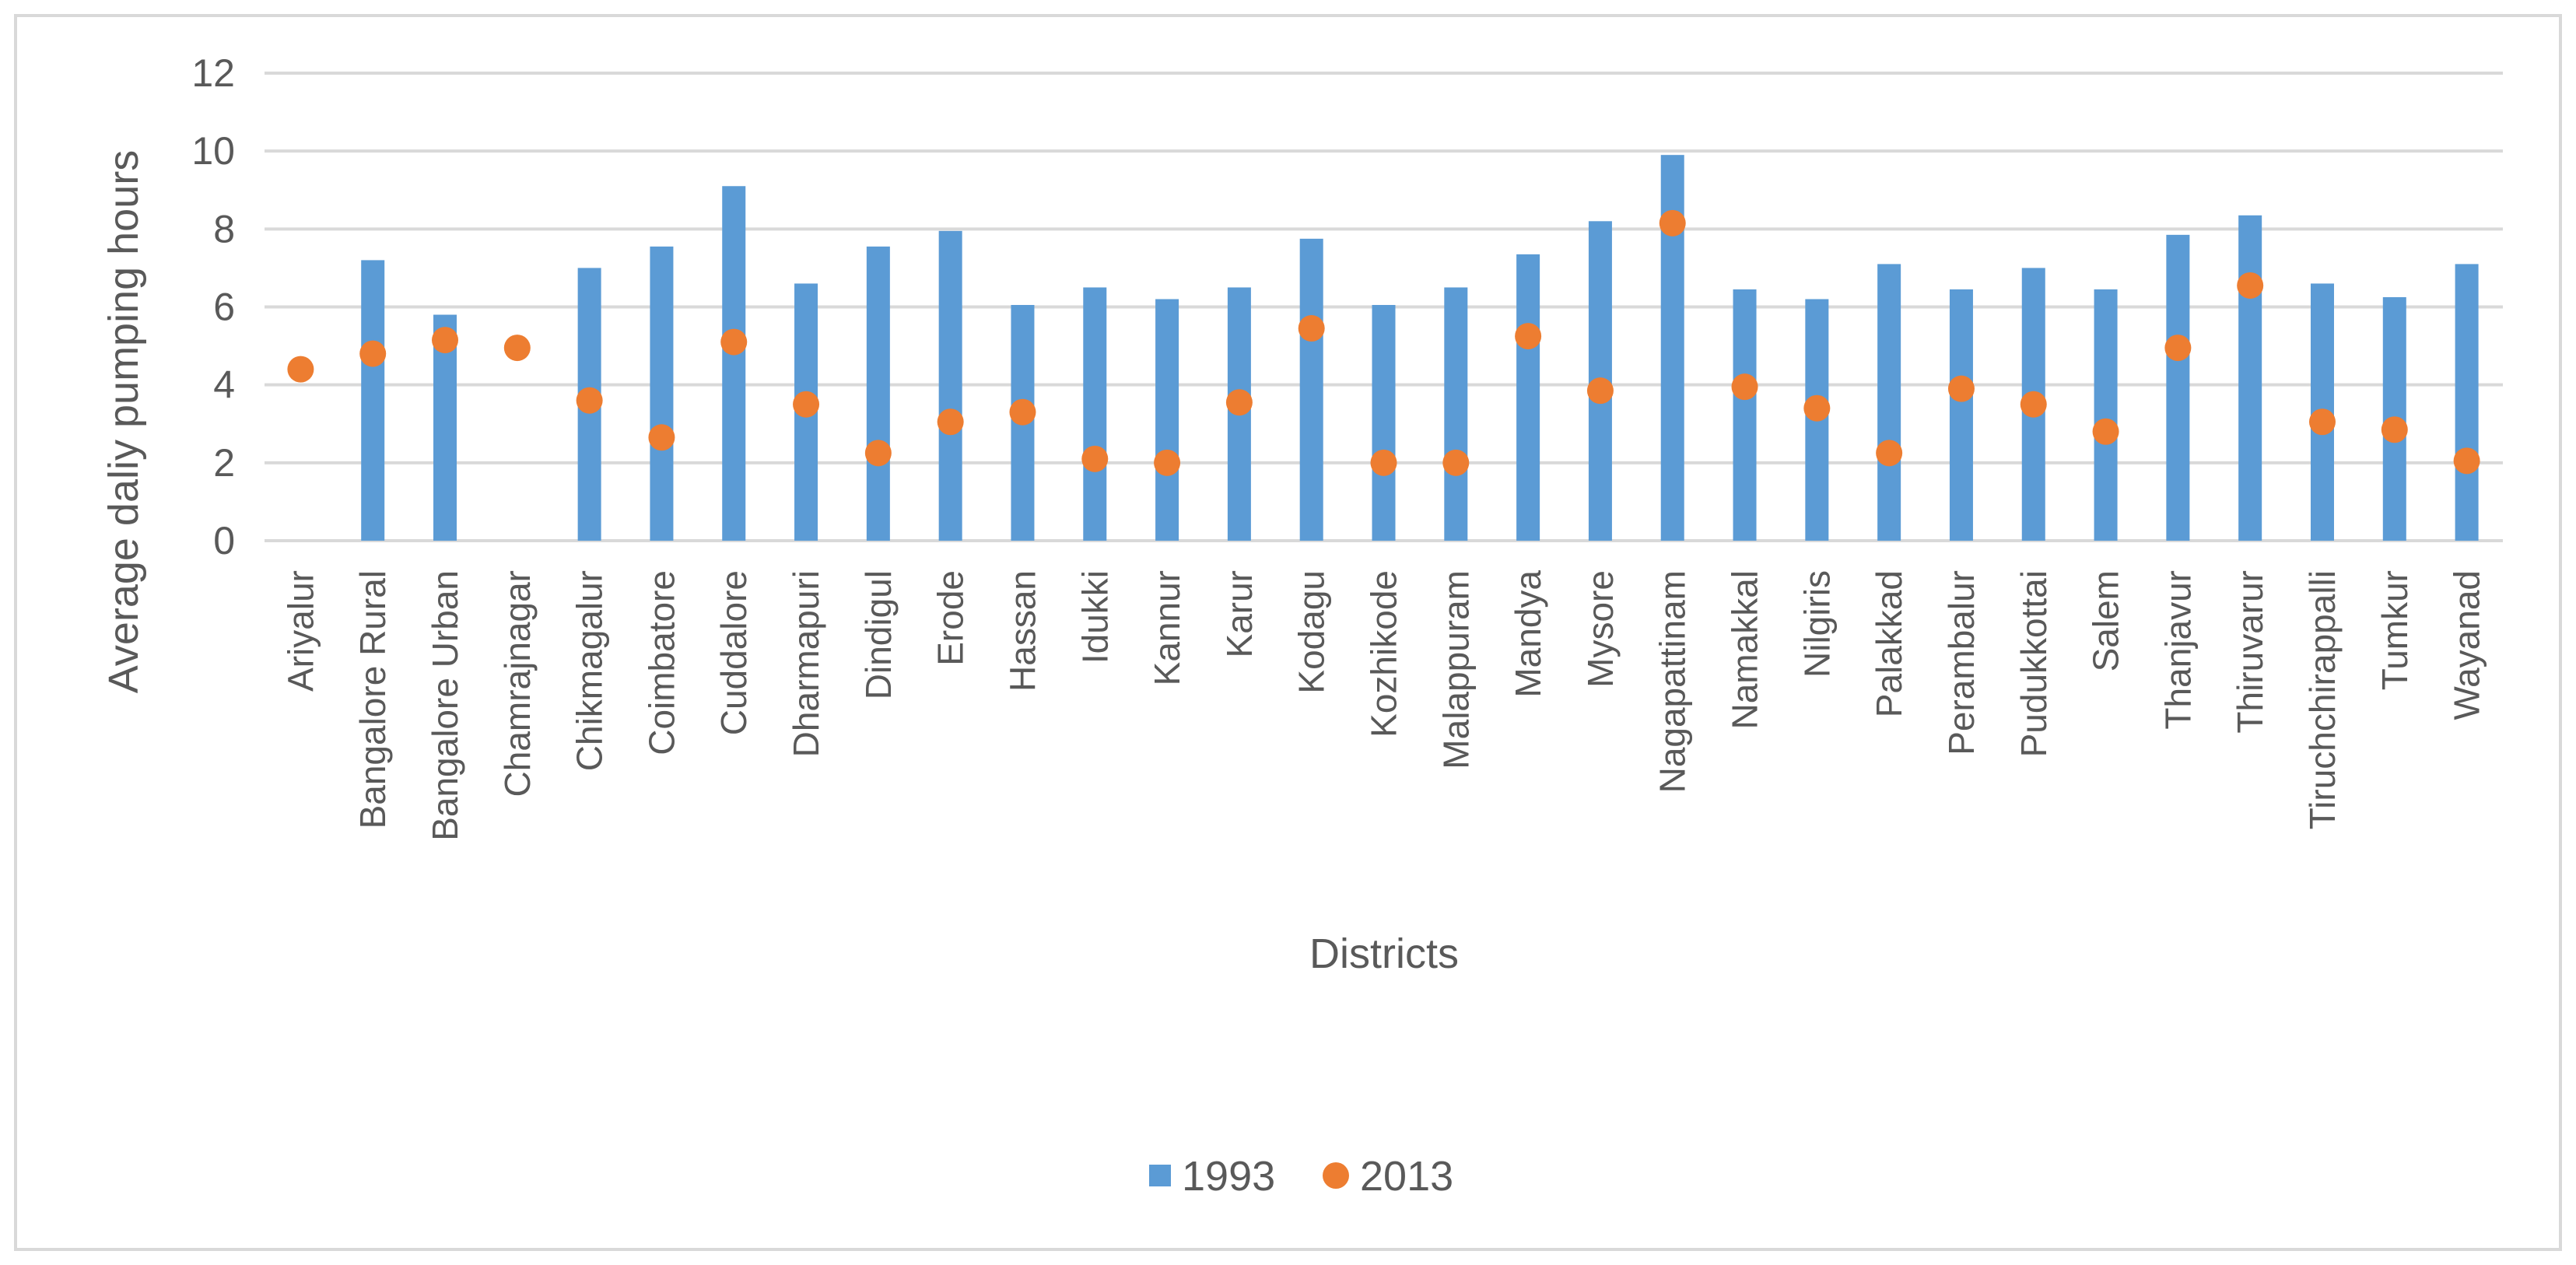 The width and height of the screenshot is (2576, 1265). I want to click on x-tick-label-20: Namakkal, so click(1745, 650).